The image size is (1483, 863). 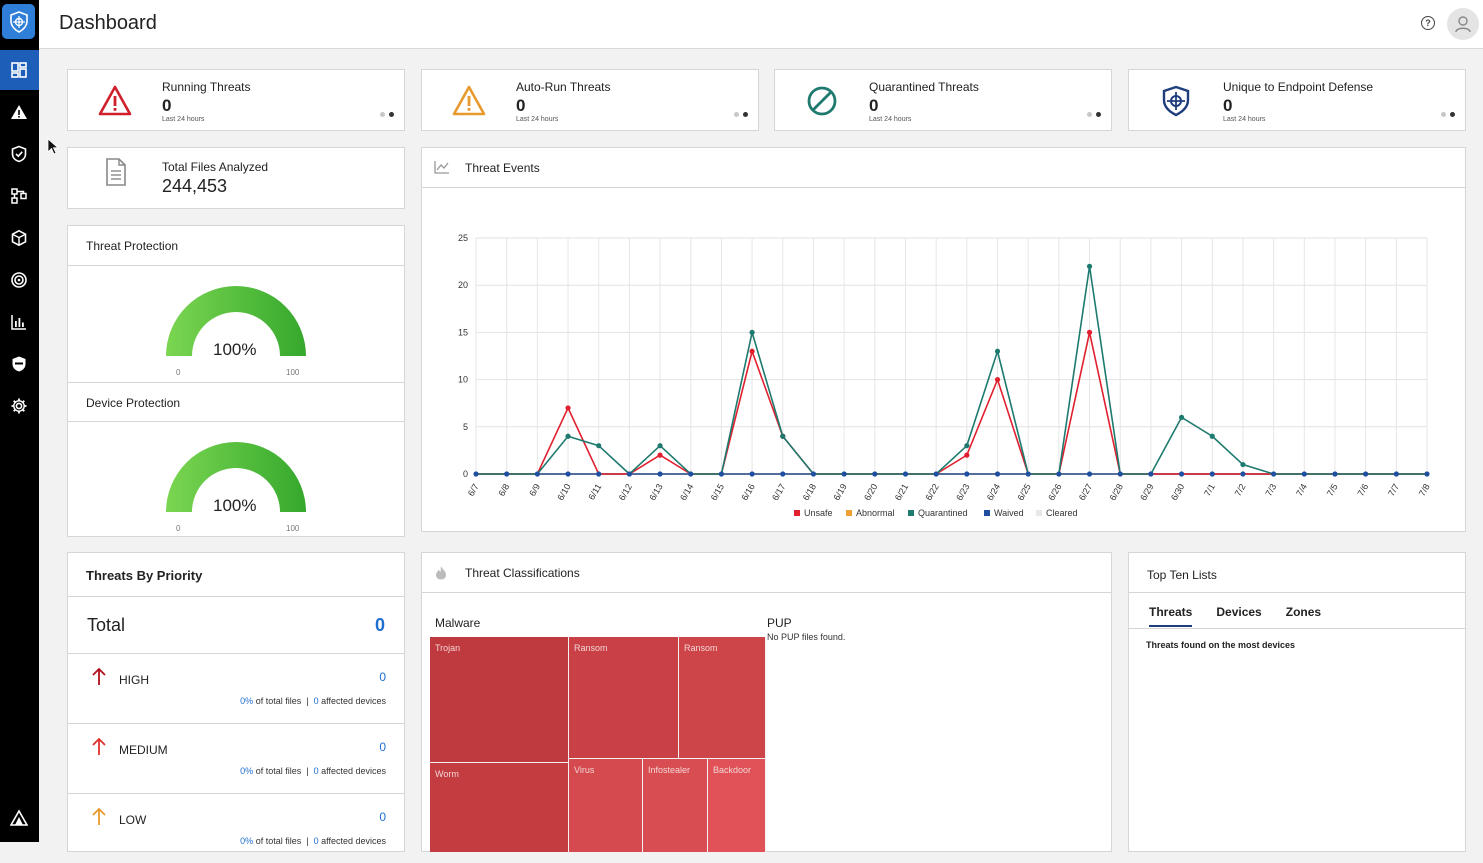 I want to click on flame-icon, so click(x=441, y=573).